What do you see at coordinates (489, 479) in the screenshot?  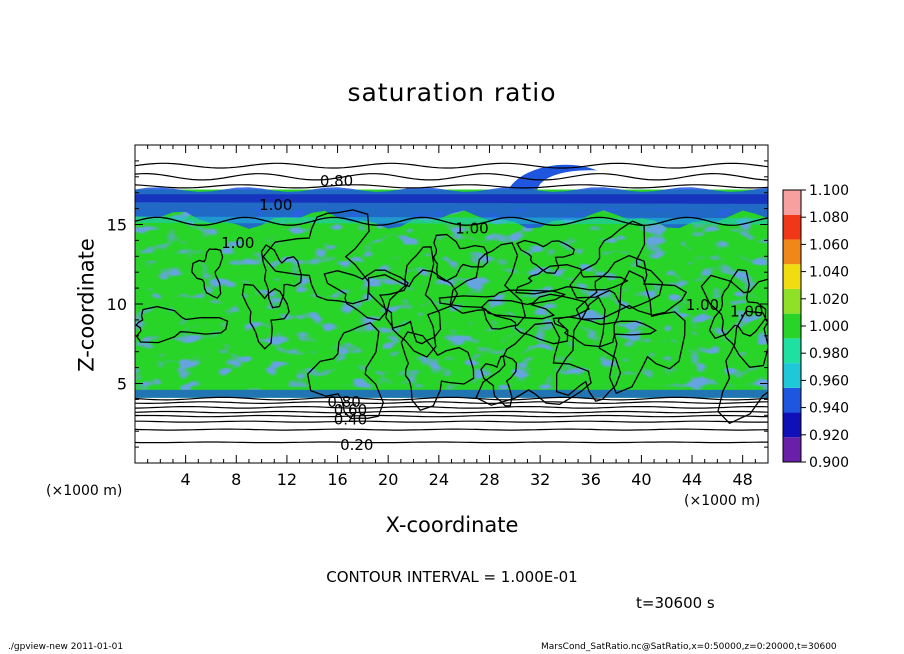 I see `x-tick-label: 28` at bounding box center [489, 479].